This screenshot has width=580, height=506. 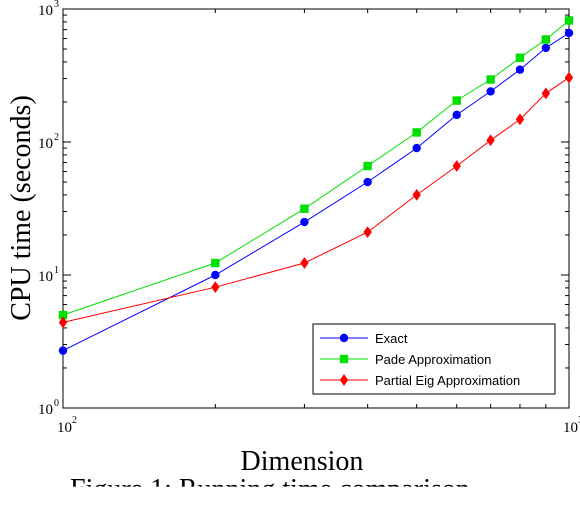 What do you see at coordinates (56, 403) in the screenshot?
I see `y-tick-exponent: 0` at bounding box center [56, 403].